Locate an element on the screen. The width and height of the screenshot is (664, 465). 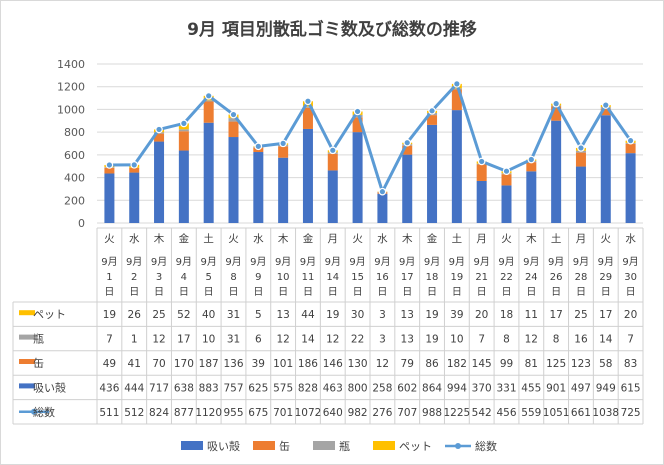
cell-value: 638 is located at coordinates (184, 388).